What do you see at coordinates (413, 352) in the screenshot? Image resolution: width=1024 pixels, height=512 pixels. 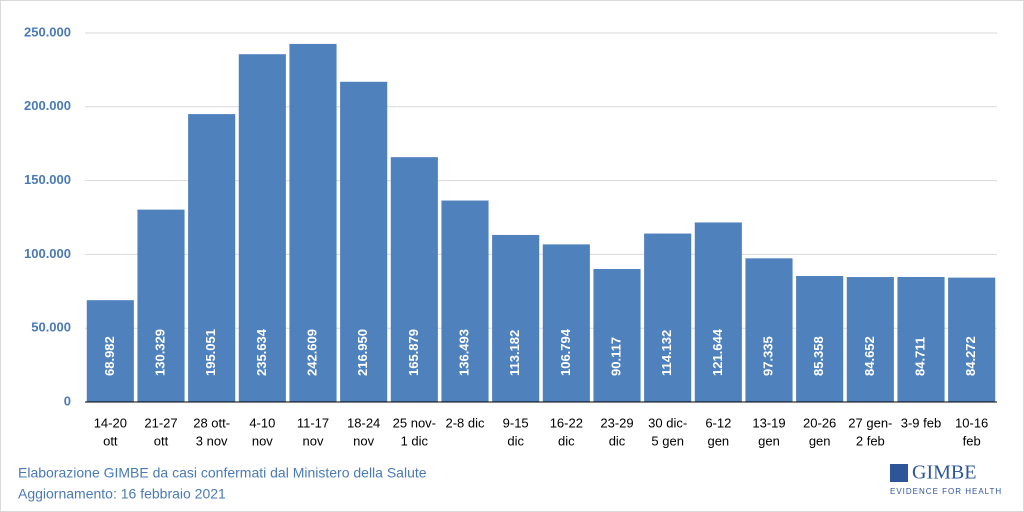 I see `value-label: 165.879` at bounding box center [413, 352].